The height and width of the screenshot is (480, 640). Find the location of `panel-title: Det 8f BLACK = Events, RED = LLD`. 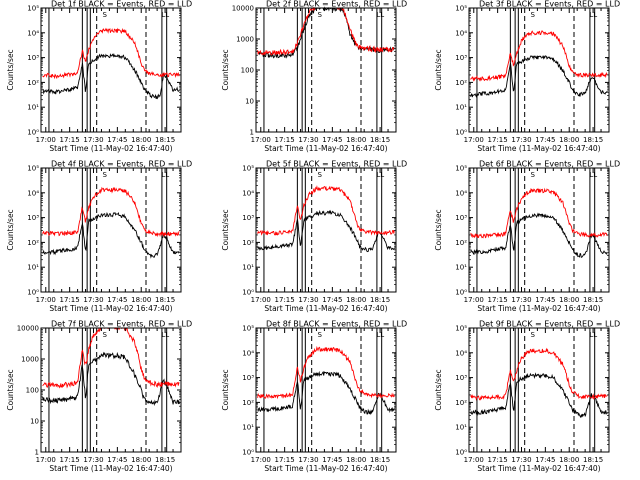

panel-title: Det 8f BLACK = Events, RED = LLD is located at coordinates (336, 324).